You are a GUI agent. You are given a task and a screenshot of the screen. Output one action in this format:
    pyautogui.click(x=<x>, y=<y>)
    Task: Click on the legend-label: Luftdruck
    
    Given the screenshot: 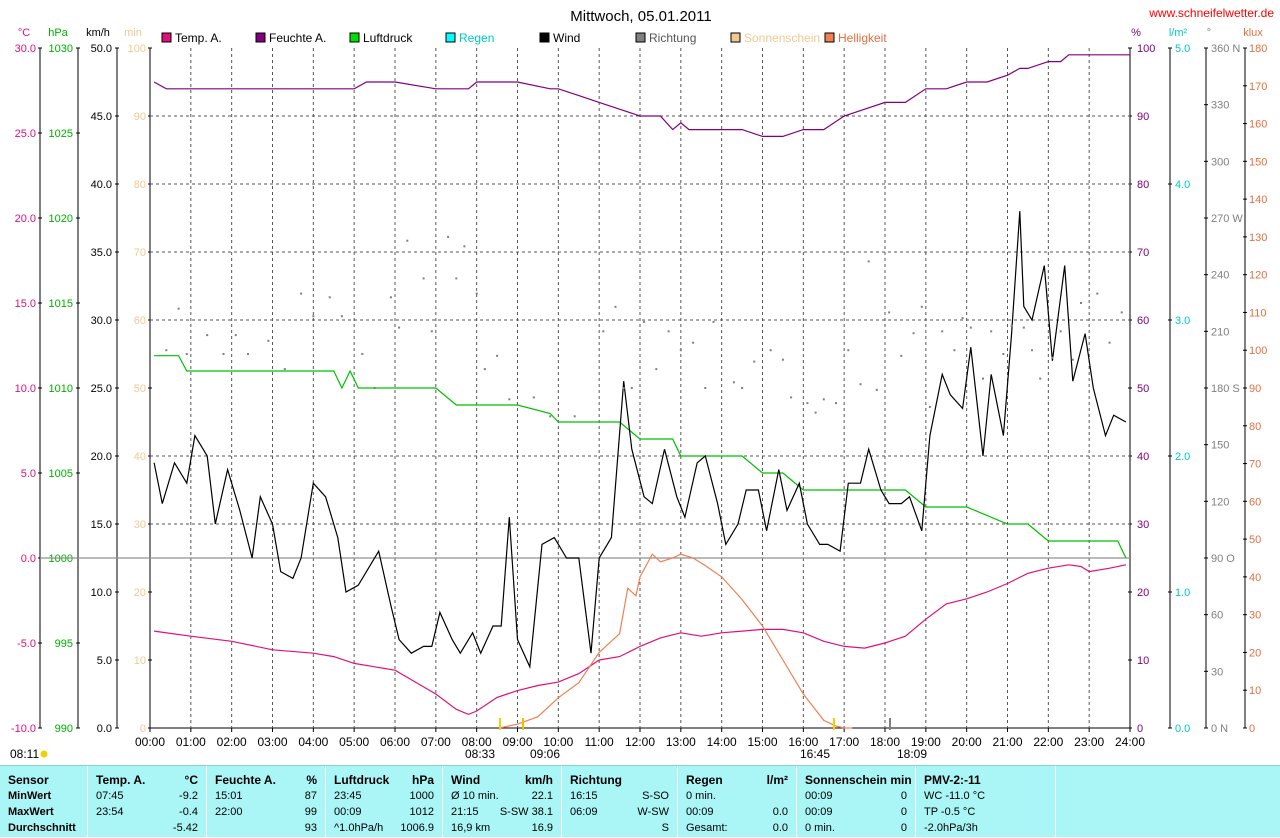 What is the action you would take?
    pyautogui.click(x=388, y=38)
    